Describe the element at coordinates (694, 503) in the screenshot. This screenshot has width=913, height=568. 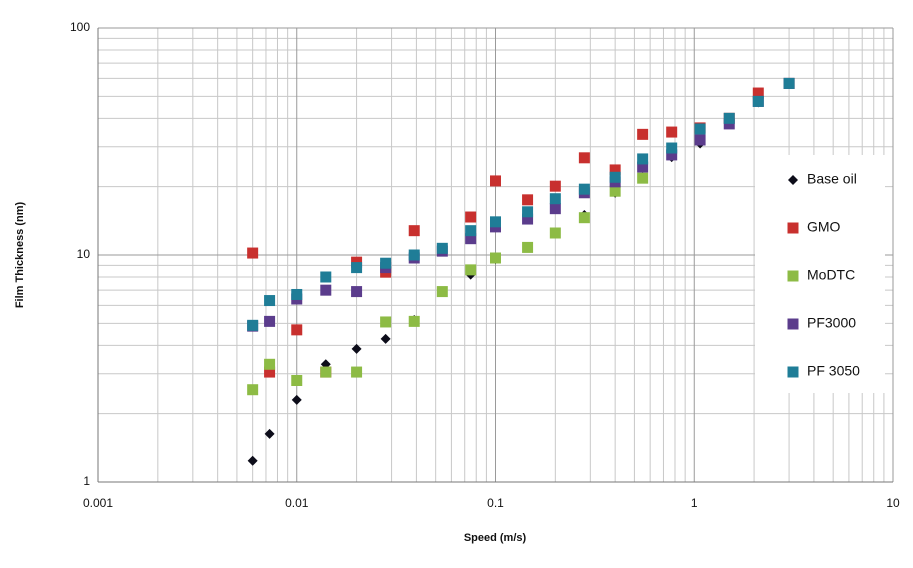
I see `x-tick-label: 1` at that location.